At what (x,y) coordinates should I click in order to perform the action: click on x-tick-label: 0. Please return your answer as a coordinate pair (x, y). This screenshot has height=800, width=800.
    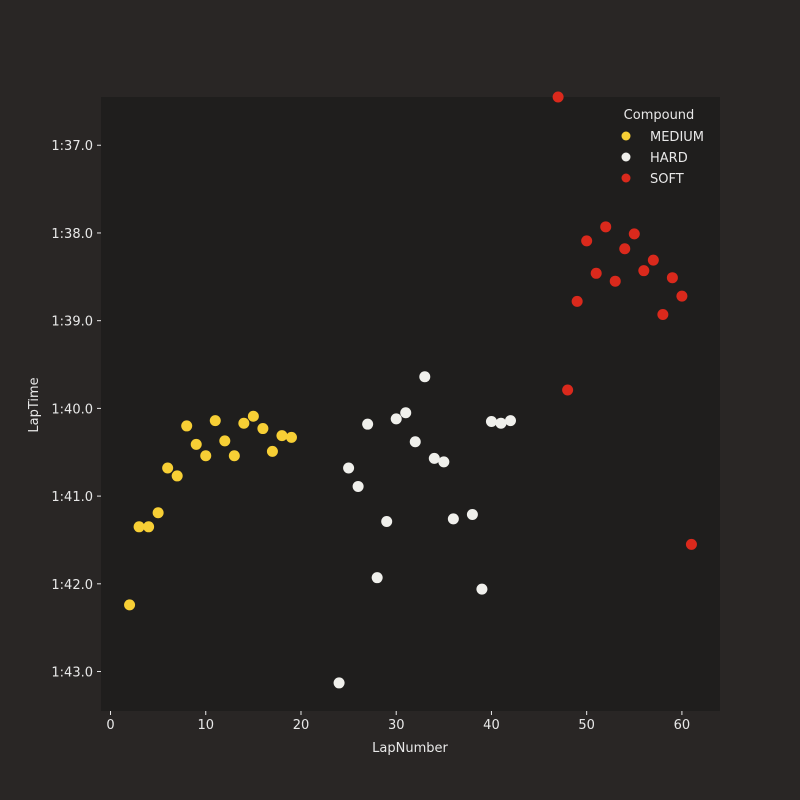
    Looking at the image, I should click on (110, 725).